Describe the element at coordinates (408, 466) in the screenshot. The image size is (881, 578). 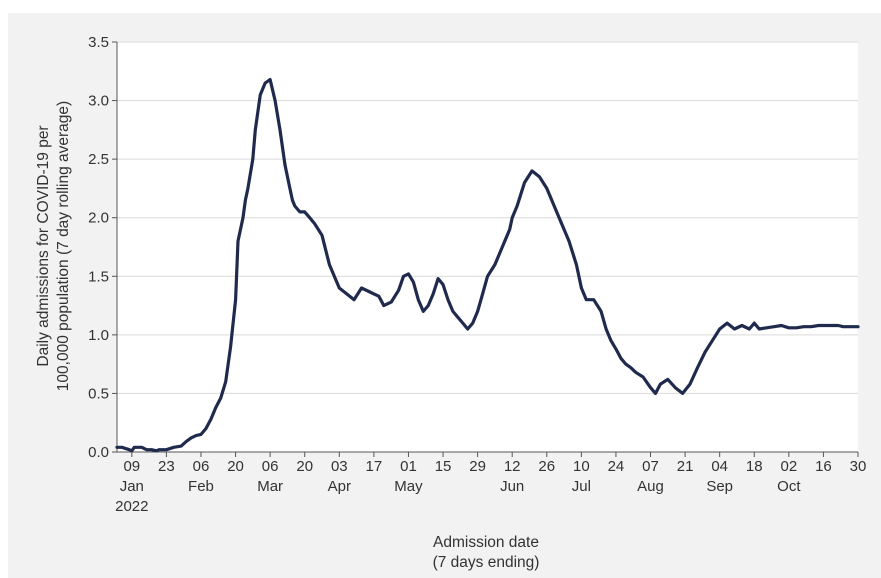
I see `x-tick-label: 01` at that location.